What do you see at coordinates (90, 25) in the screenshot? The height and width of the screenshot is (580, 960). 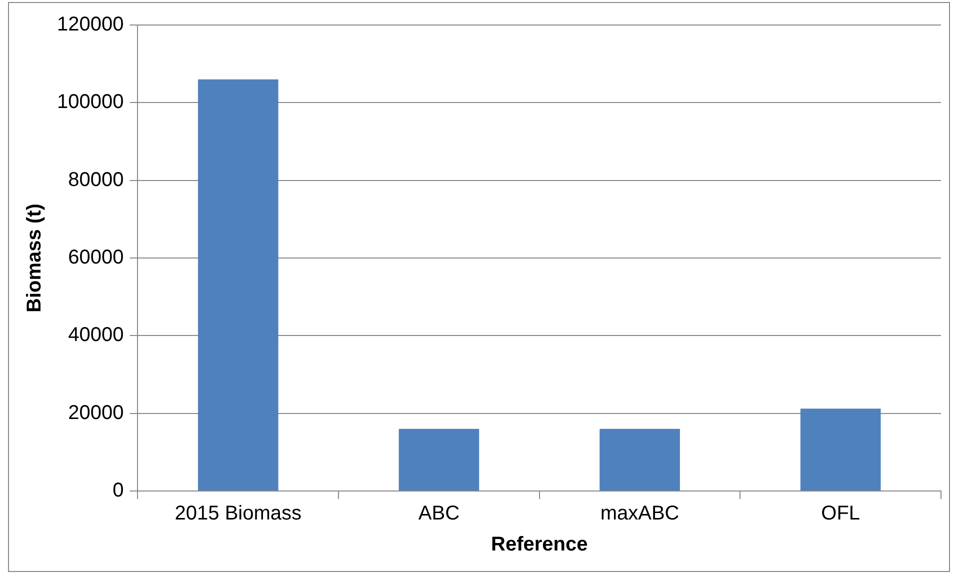 I see `y-tick-label: 120000` at bounding box center [90, 25].